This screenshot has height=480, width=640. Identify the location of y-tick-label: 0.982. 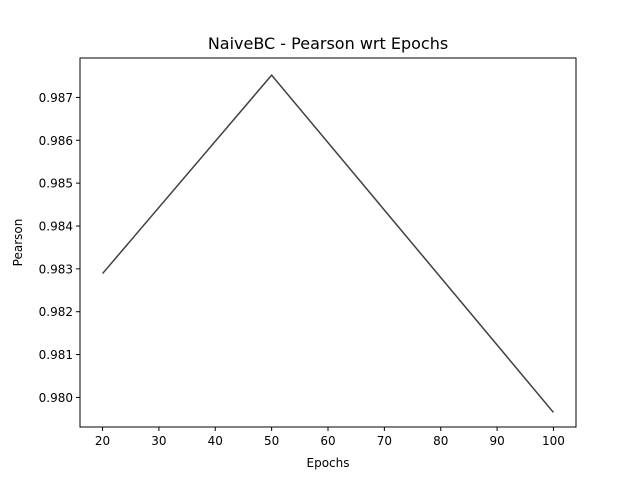
(56, 312).